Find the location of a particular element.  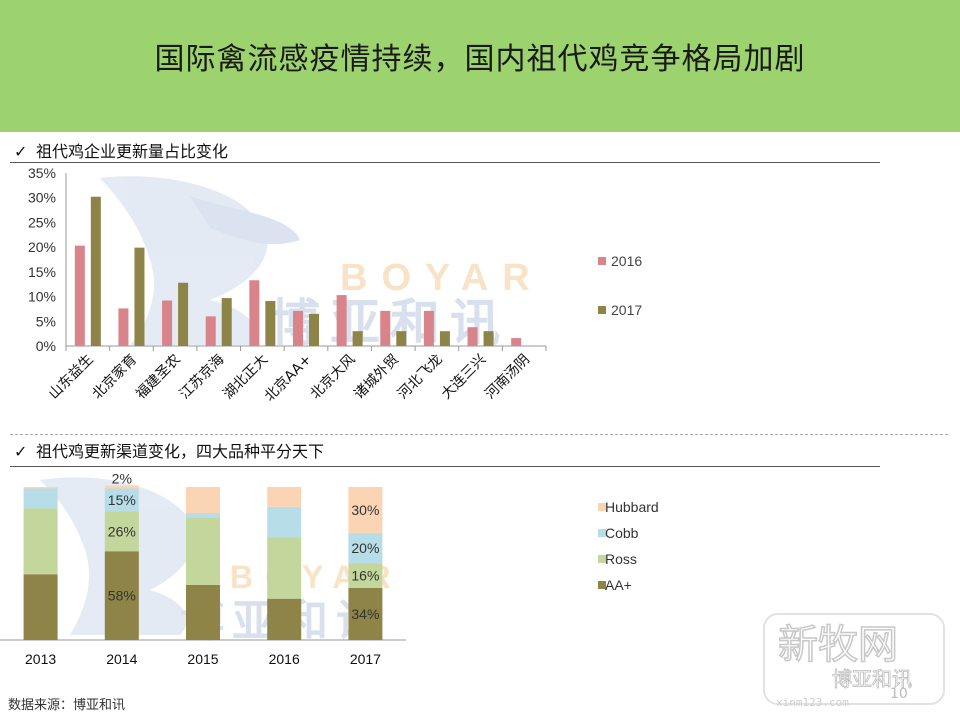

legend-swatch-Ross is located at coordinates (602, 559).